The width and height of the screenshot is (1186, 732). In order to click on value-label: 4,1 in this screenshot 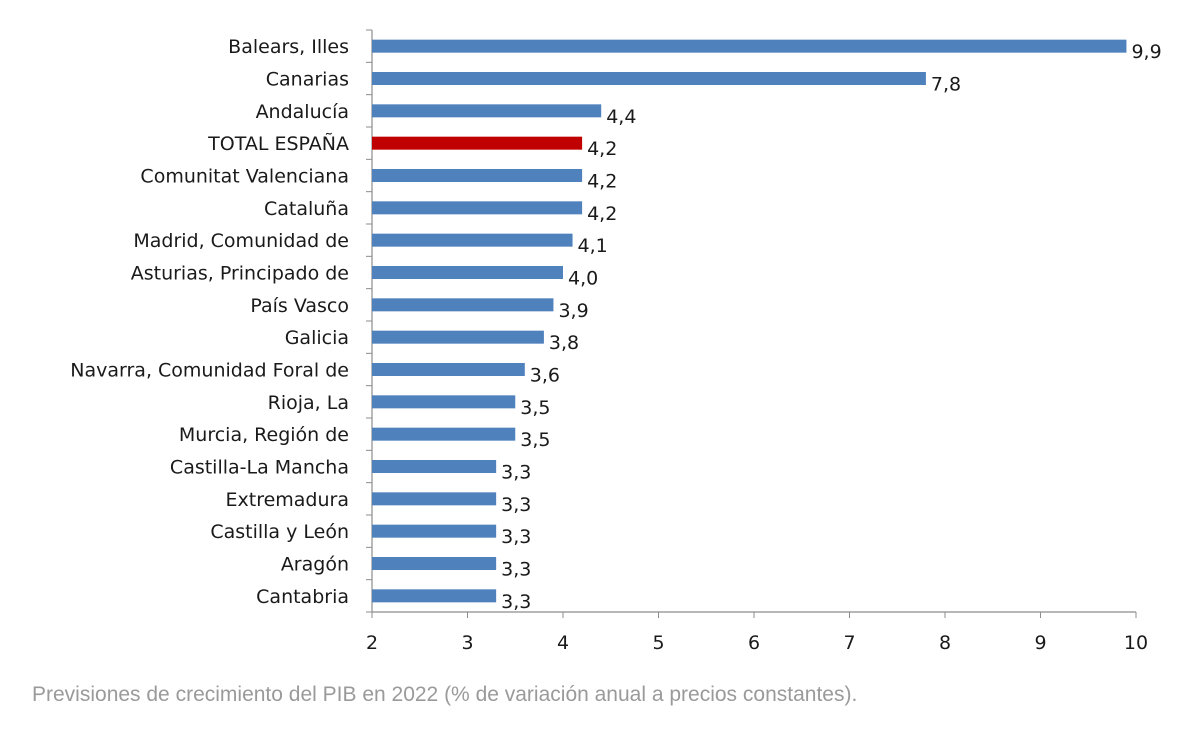, I will do `click(593, 246)`.